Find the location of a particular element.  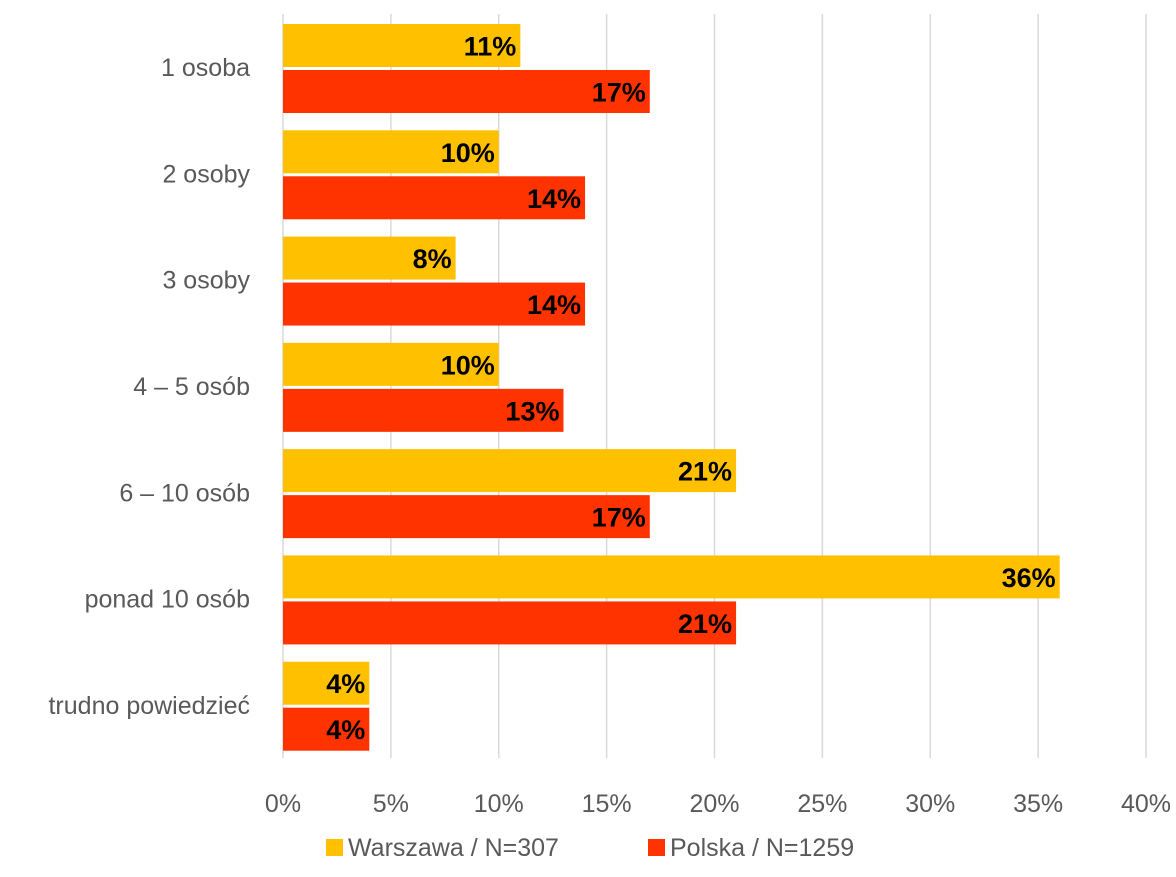

x-tick-label: 35% is located at coordinates (1038, 804).